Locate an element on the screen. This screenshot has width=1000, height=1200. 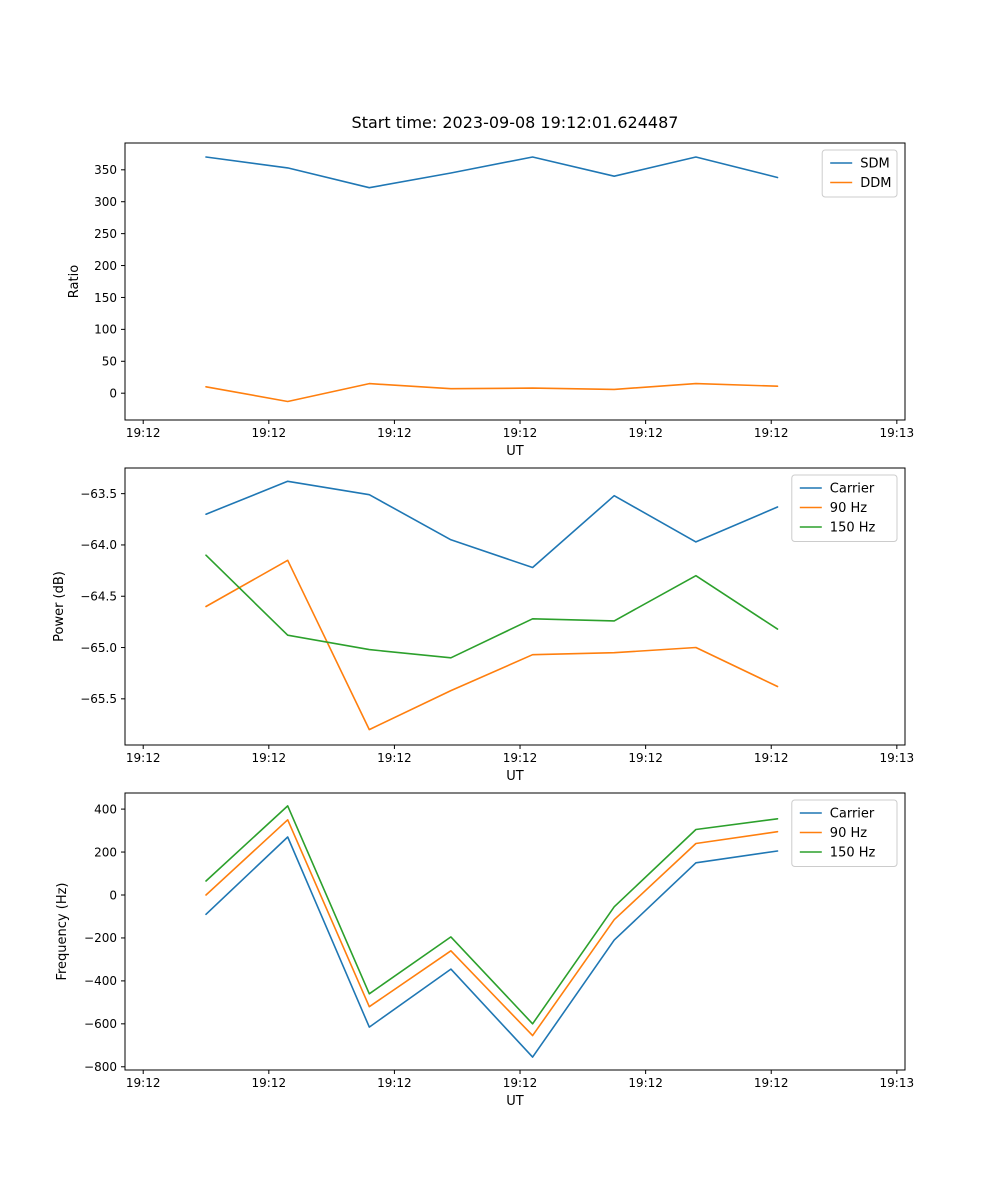
y-tick-label: −200 is located at coordinates (100, 938).